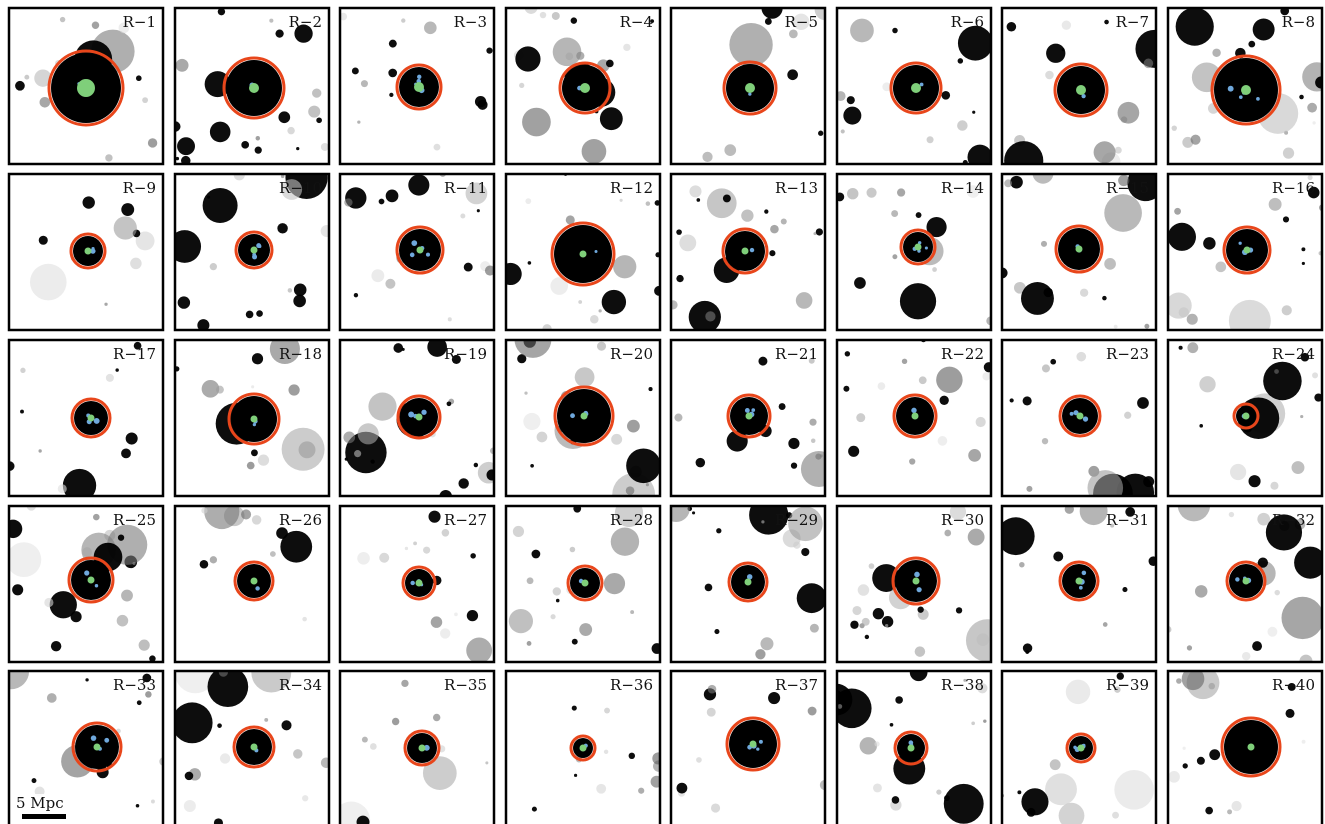  What do you see at coordinates (86, 418) in the screenshot?
I see `cluster-panel: R−17` at bounding box center [86, 418].